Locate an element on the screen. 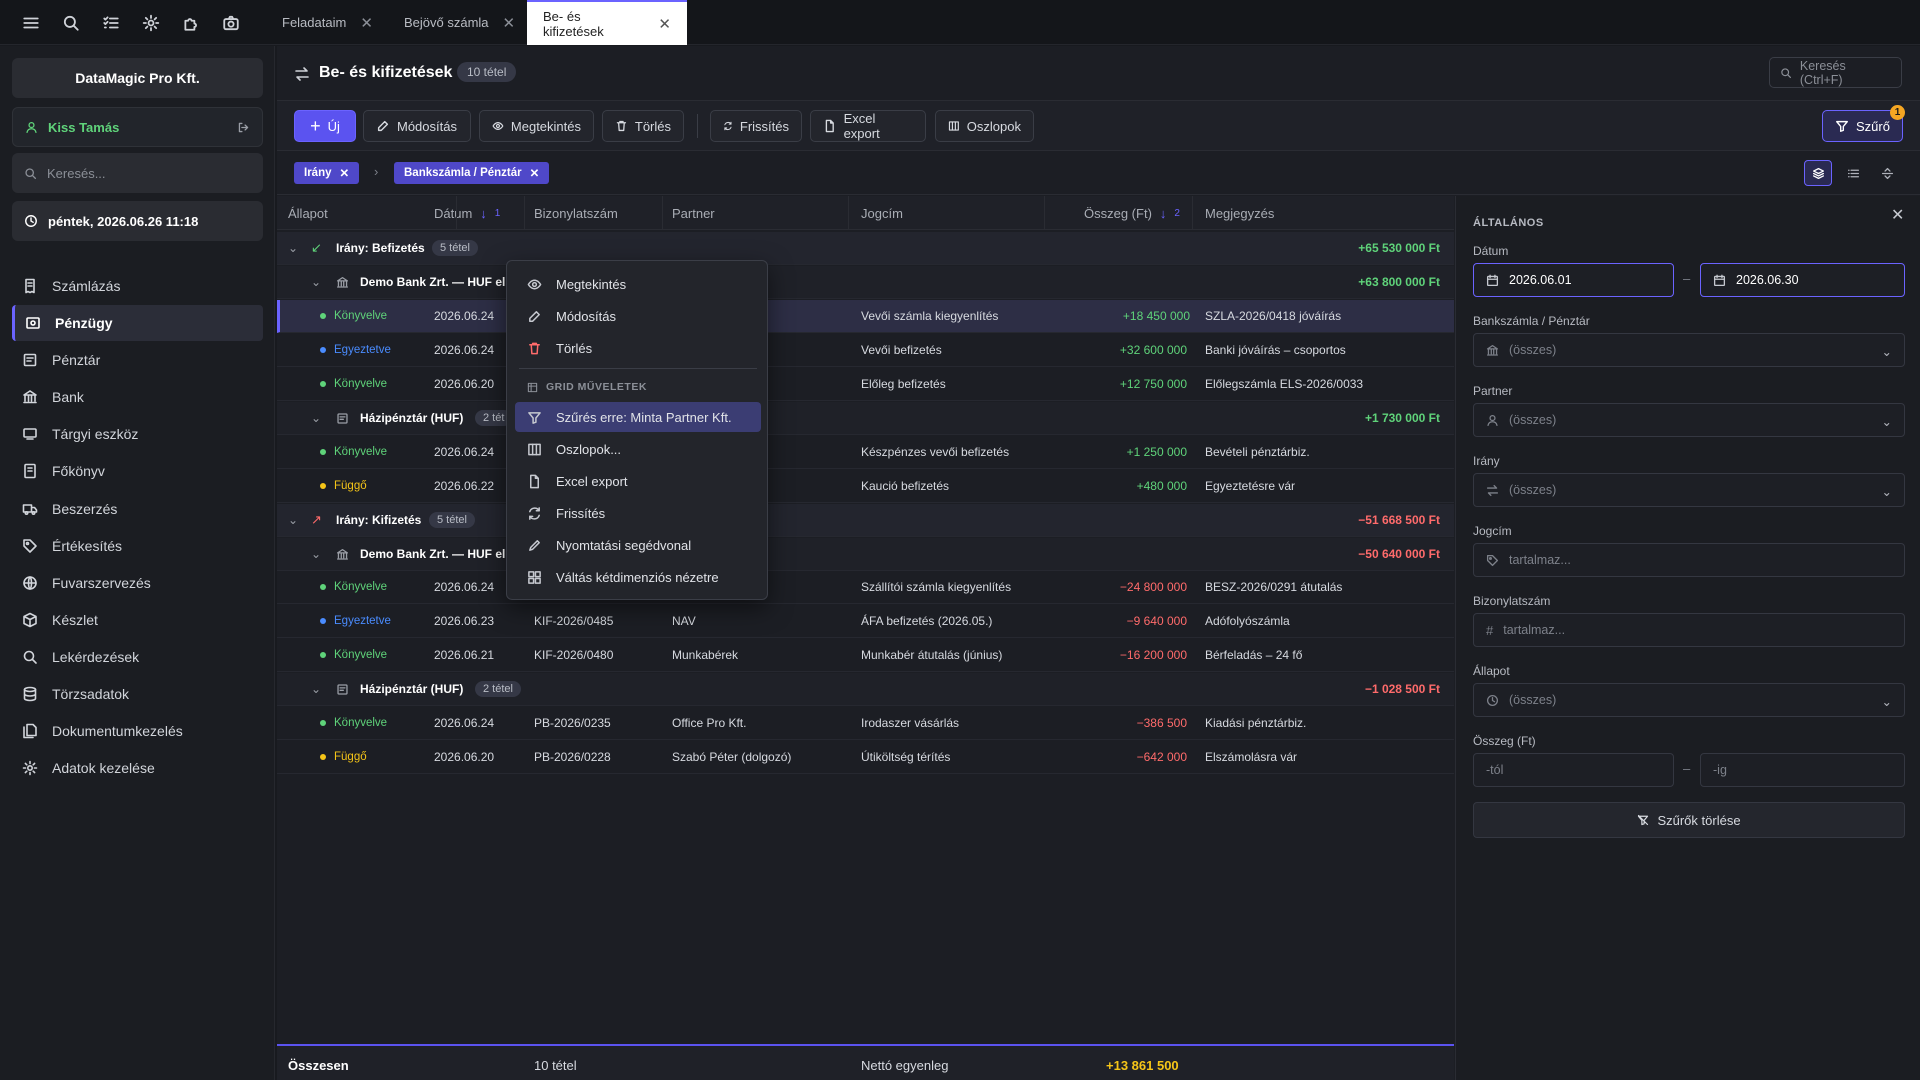  search-icon is located at coordinates (71, 22).